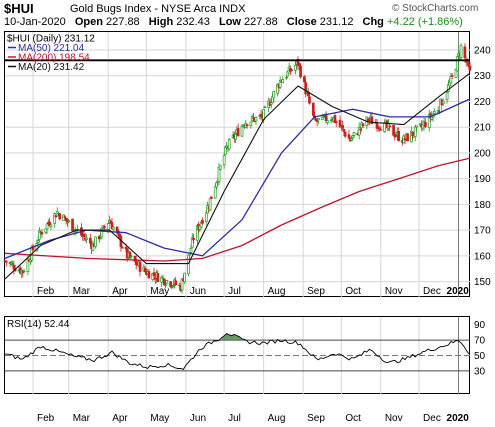 The image size is (495, 427). What do you see at coordinates (51, 39) in the screenshot?
I see `legend-entry-0: $HUI (Daily) 231.12` at bounding box center [51, 39].